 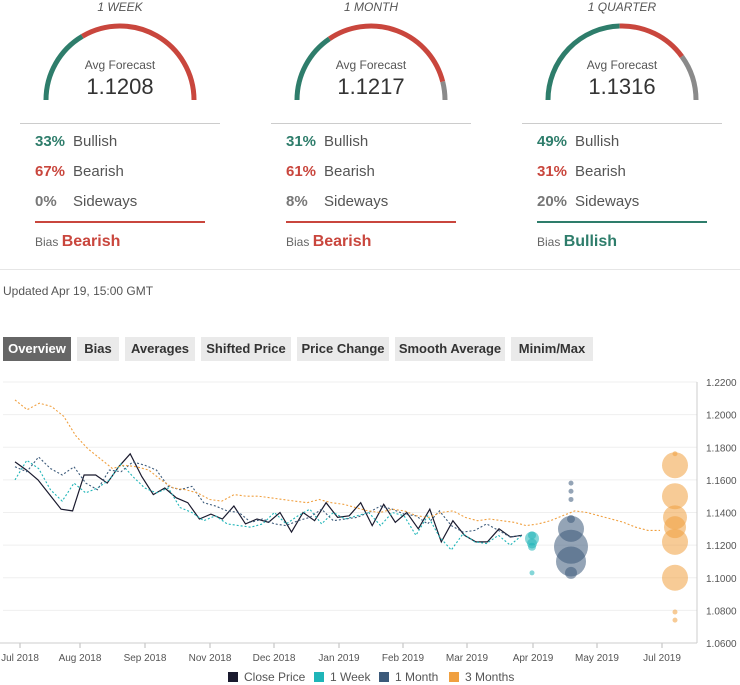 I want to click on tab-bias: Bias, so click(x=98, y=349).